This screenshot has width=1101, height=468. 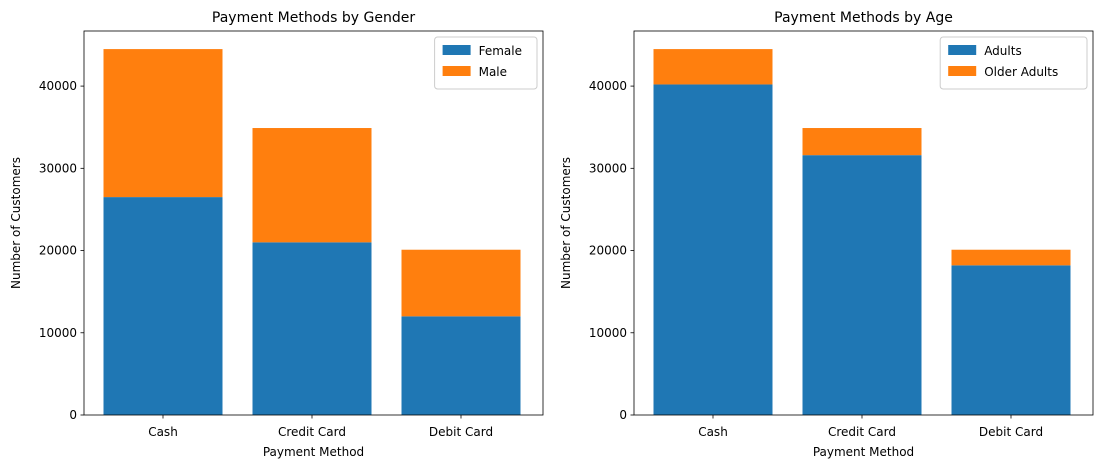 I want to click on bar-male-debit-card, so click(x=461, y=283).